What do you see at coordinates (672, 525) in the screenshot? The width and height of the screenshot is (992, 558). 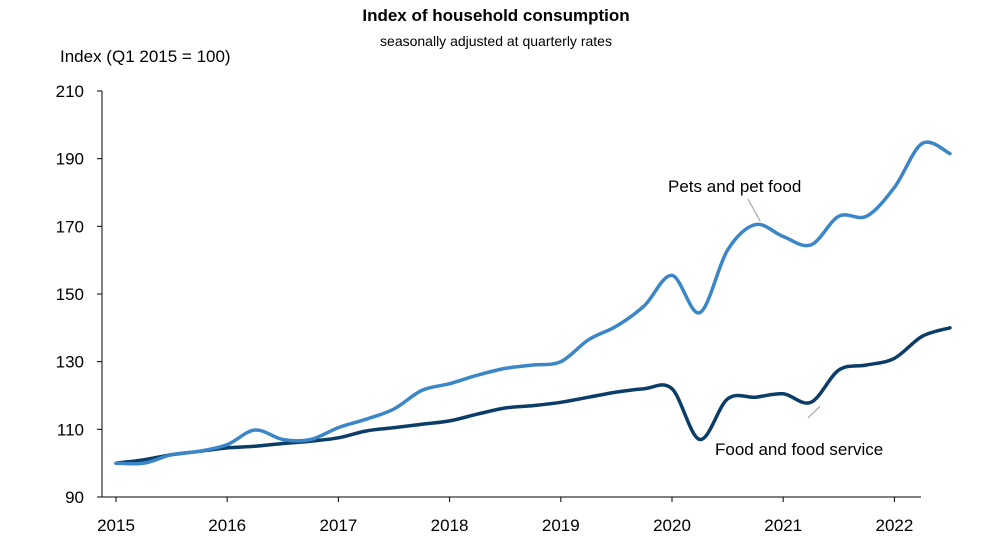 I see `x-tick-label-2020: 2020` at bounding box center [672, 525].